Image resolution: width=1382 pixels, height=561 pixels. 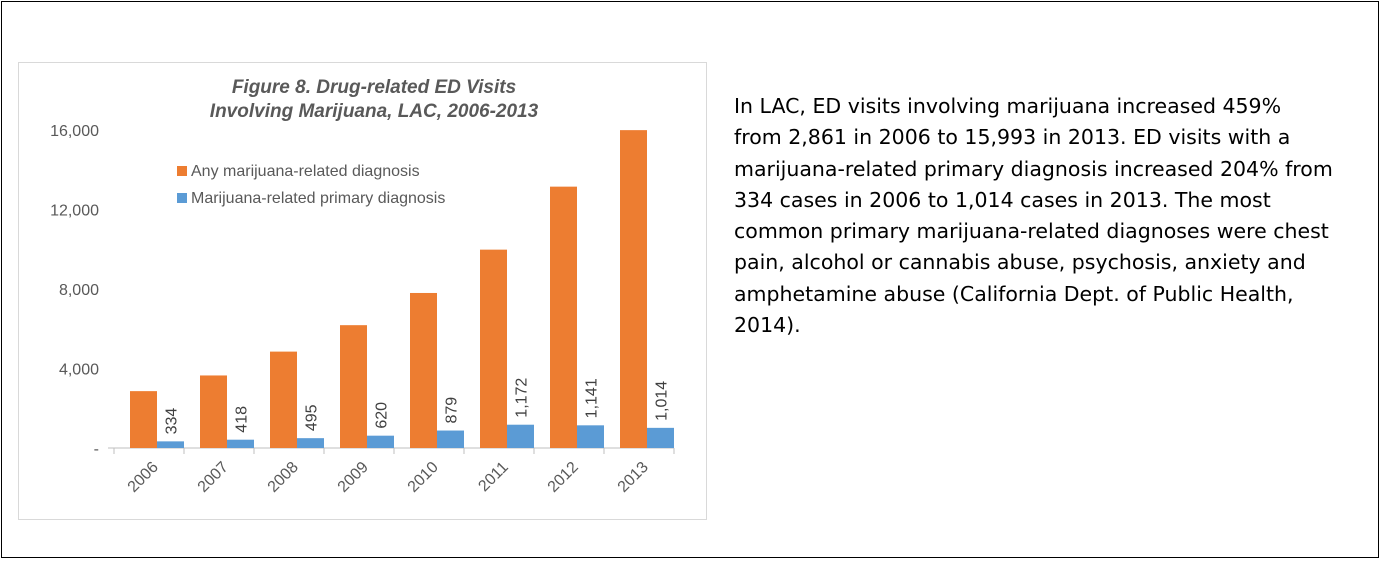 I want to click on x-tick-label: 2011, so click(x=493, y=477).